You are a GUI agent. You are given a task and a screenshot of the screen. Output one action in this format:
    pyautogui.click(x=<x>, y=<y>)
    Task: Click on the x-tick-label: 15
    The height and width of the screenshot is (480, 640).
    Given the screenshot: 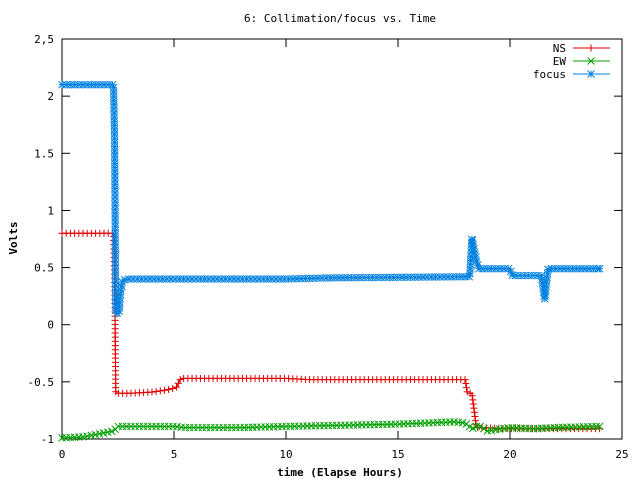 What is the action you would take?
    pyautogui.click(x=397, y=454)
    